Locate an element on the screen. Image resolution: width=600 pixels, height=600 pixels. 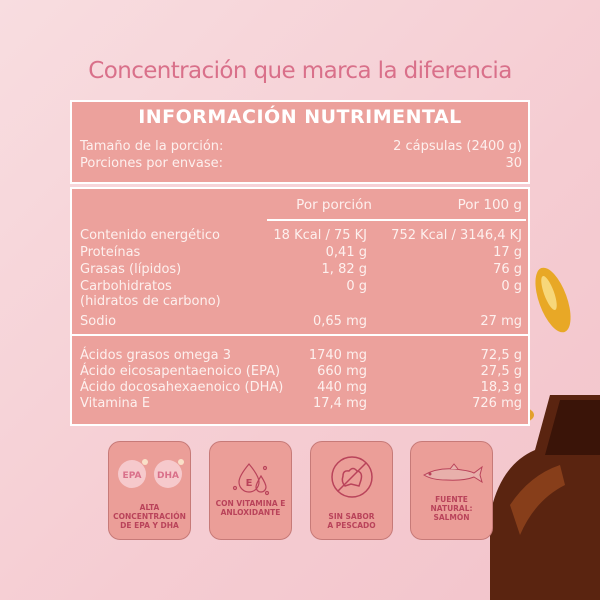
badge-no-fish-taste: SIN SABOR A PESCADO is located at coordinates (351, 490).